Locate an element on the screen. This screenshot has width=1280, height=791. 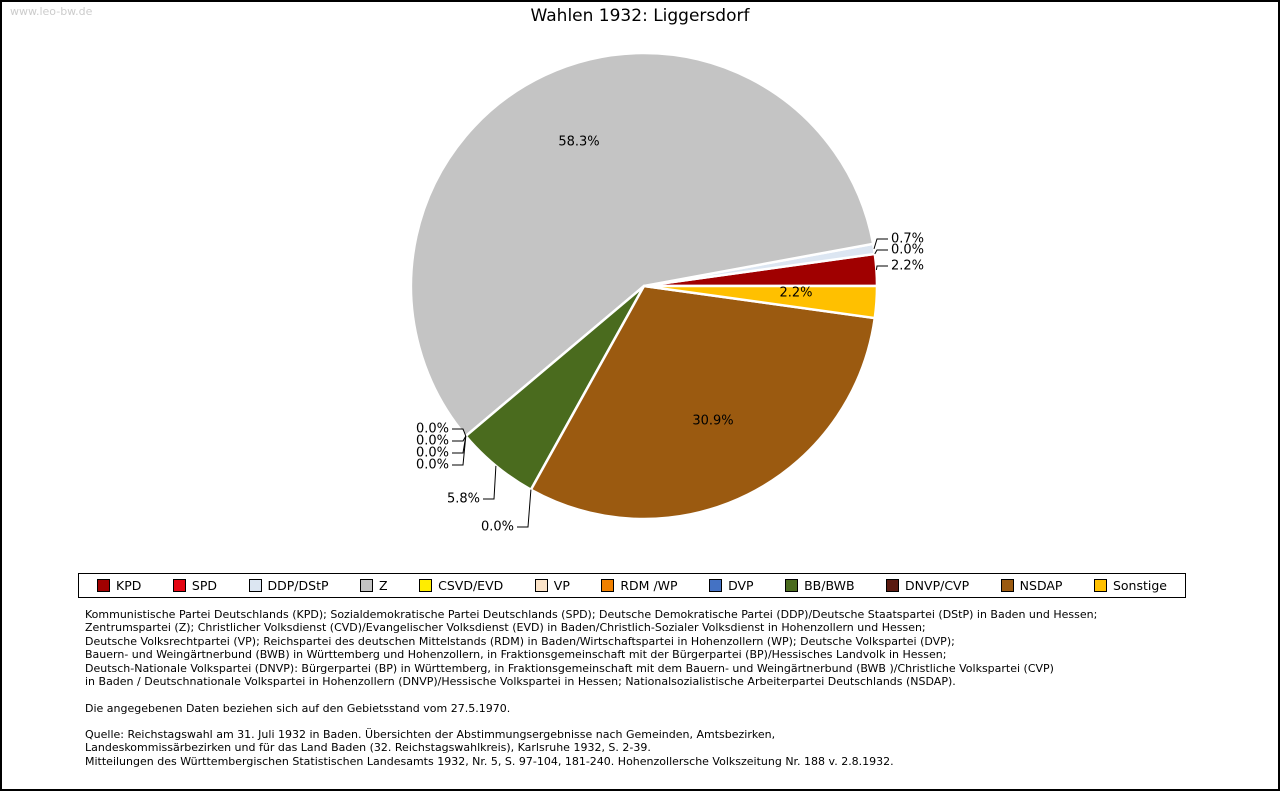
legend-label: DDP/DStP is located at coordinates (298, 585).